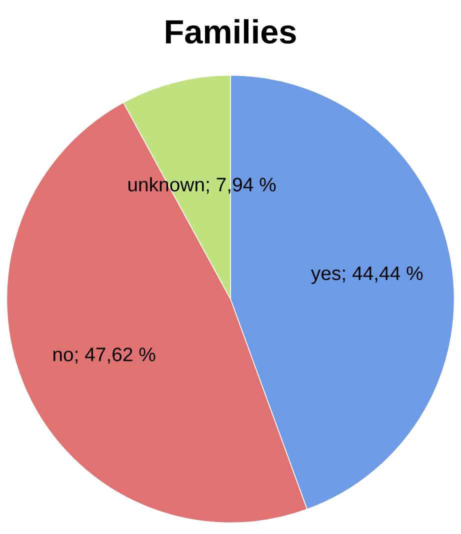  Describe the element at coordinates (104, 356) in the screenshot. I see `slice-label: no; 47,62 %` at that location.